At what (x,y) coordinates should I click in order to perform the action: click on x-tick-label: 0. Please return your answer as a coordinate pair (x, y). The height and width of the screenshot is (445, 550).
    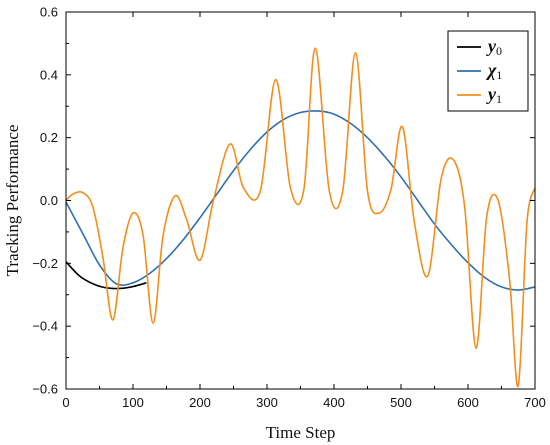
    Looking at the image, I should click on (65, 402).